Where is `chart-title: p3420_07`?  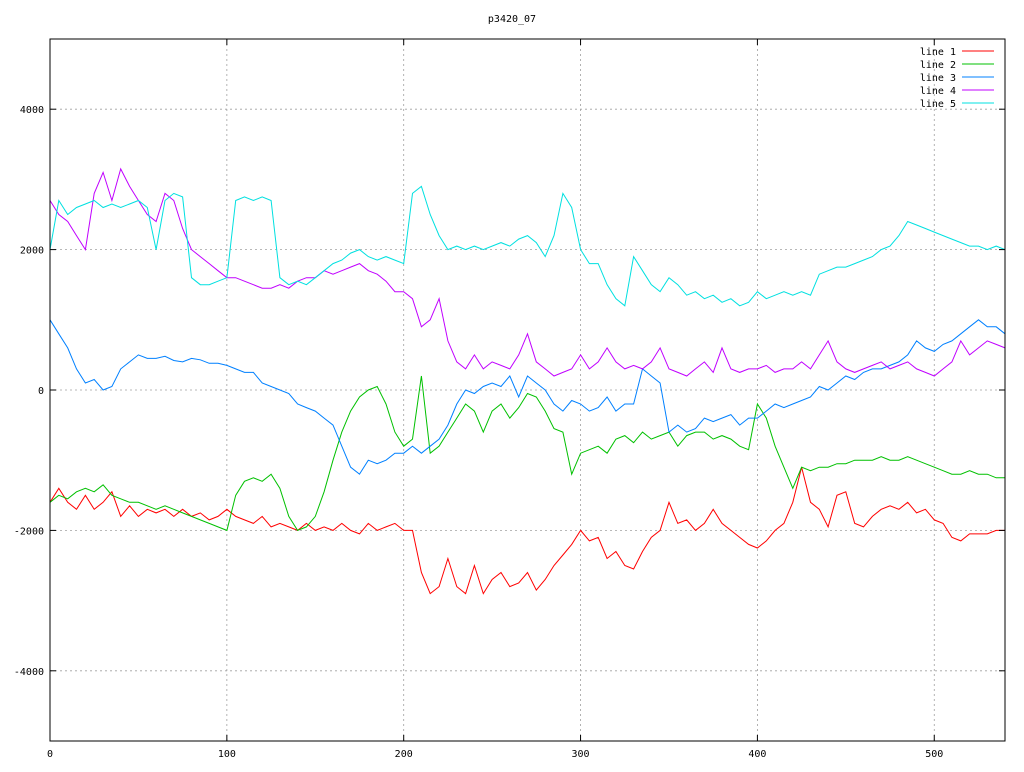 chart-title: p3420_07 is located at coordinates (512, 19).